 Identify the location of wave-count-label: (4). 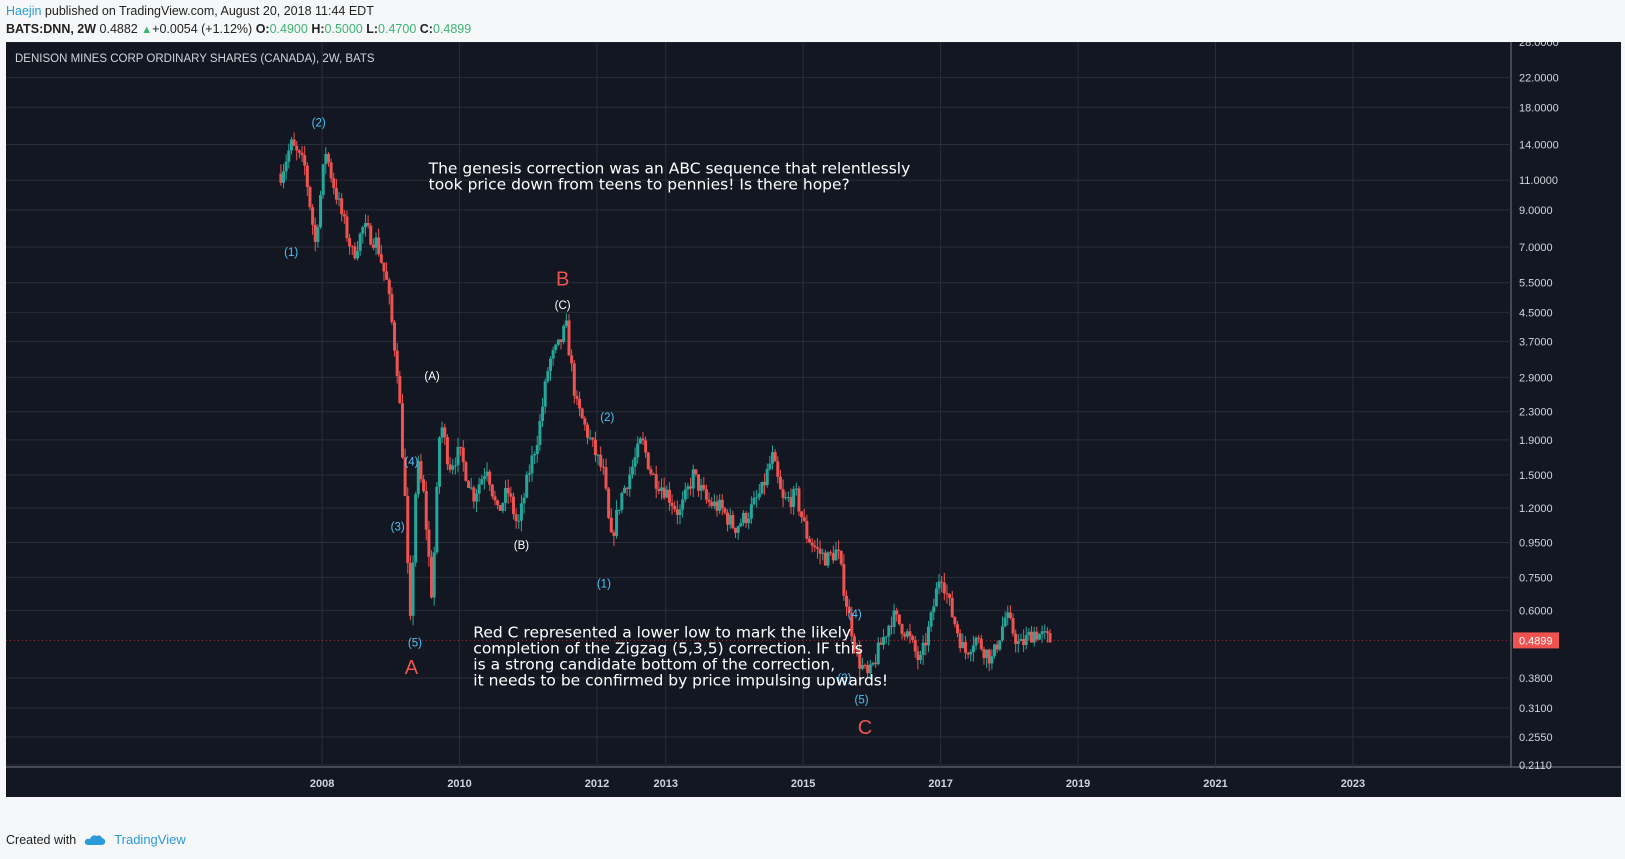
(411, 462).